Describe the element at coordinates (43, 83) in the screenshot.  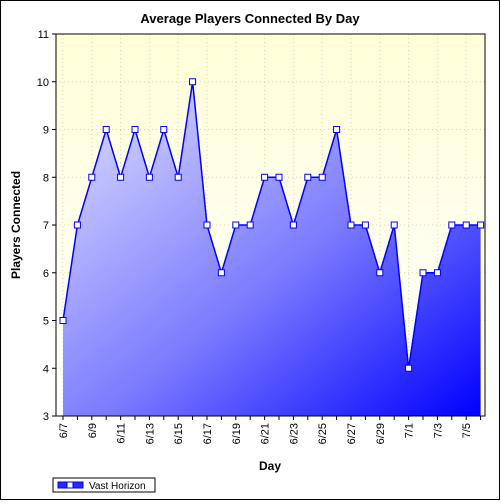
I see `y-tick-label: 10` at that location.